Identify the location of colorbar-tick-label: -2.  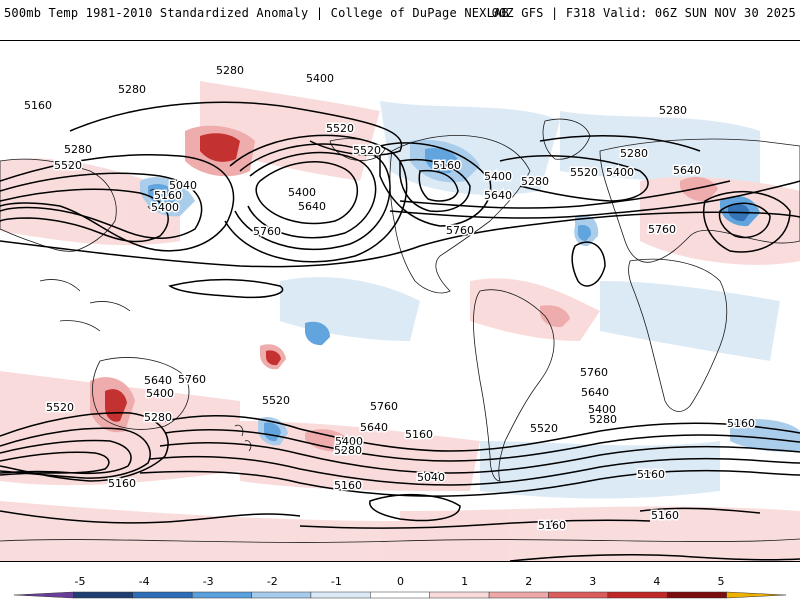
(272, 581).